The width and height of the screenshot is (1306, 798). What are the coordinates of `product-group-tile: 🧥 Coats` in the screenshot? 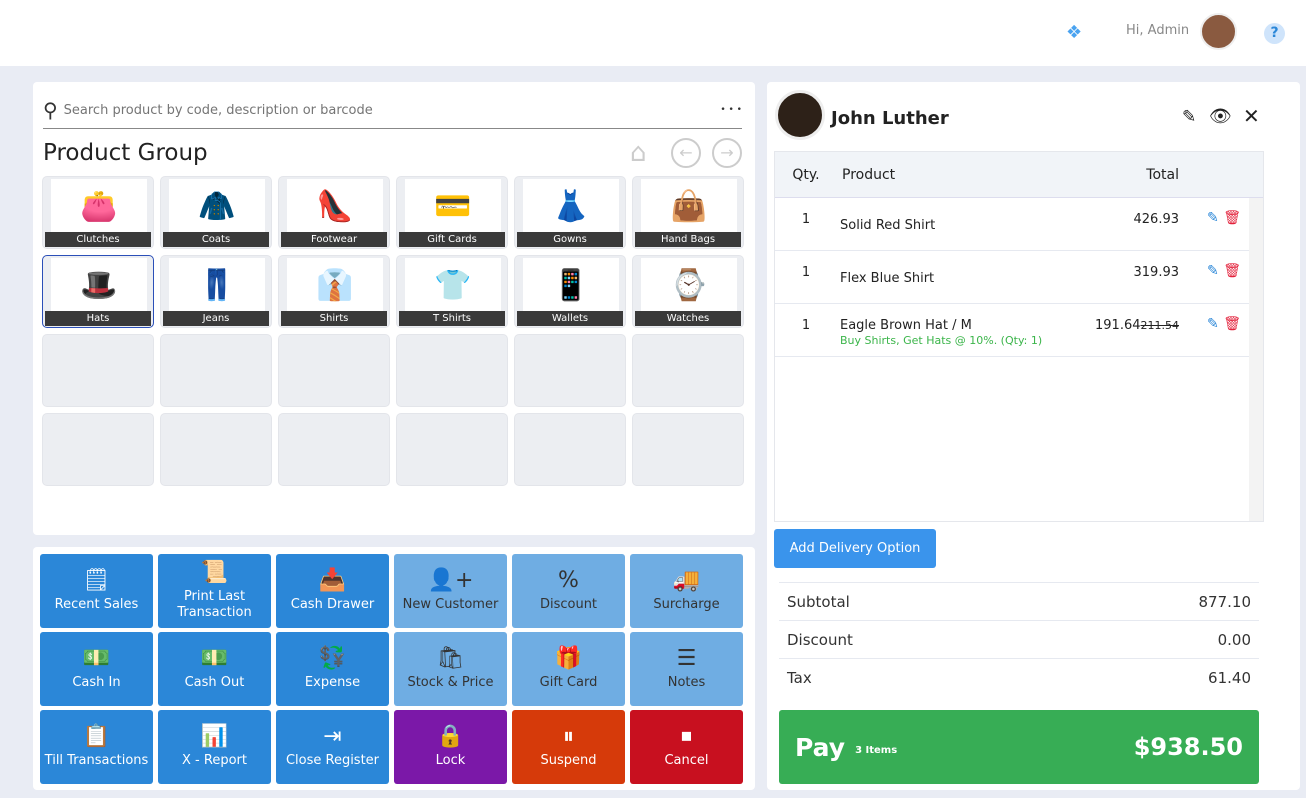 It's located at (216, 212).